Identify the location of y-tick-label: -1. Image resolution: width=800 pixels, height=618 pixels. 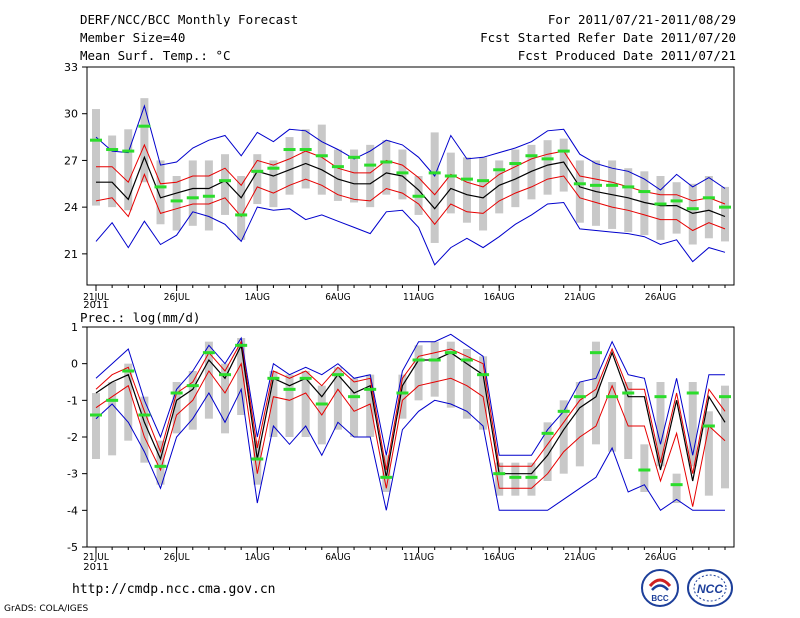
(72, 400).